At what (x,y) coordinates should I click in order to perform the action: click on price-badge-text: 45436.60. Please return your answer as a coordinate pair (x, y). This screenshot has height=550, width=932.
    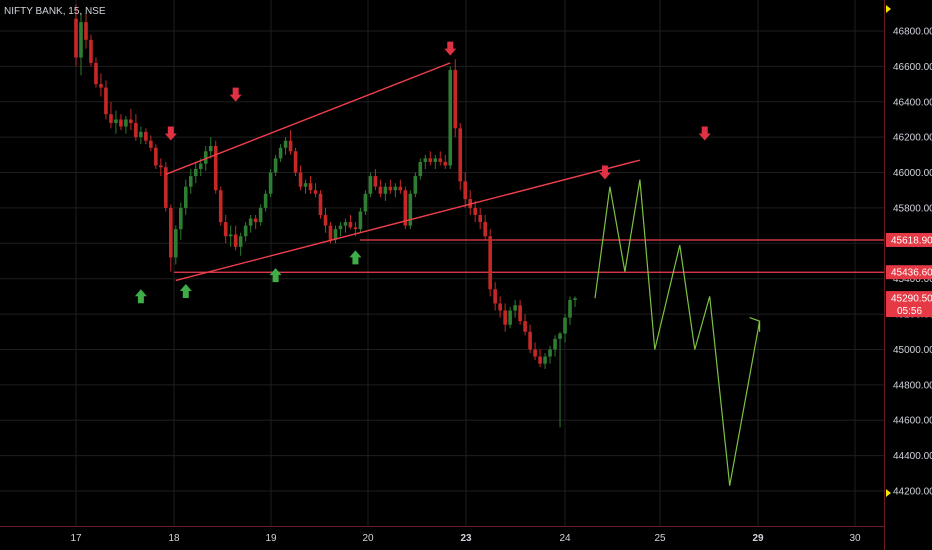
    Looking at the image, I should click on (911, 273).